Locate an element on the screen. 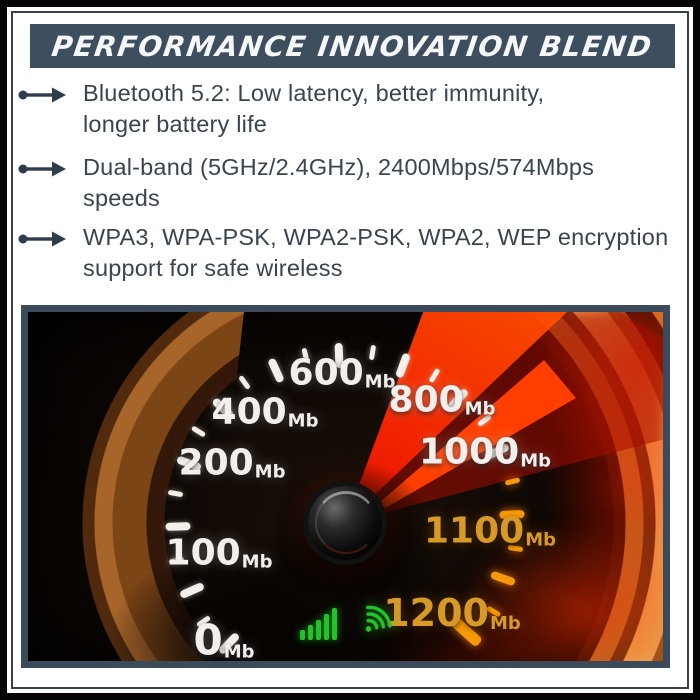 The height and width of the screenshot is (700, 700). gauge-label-1000: 1000Mb is located at coordinates (485, 452).